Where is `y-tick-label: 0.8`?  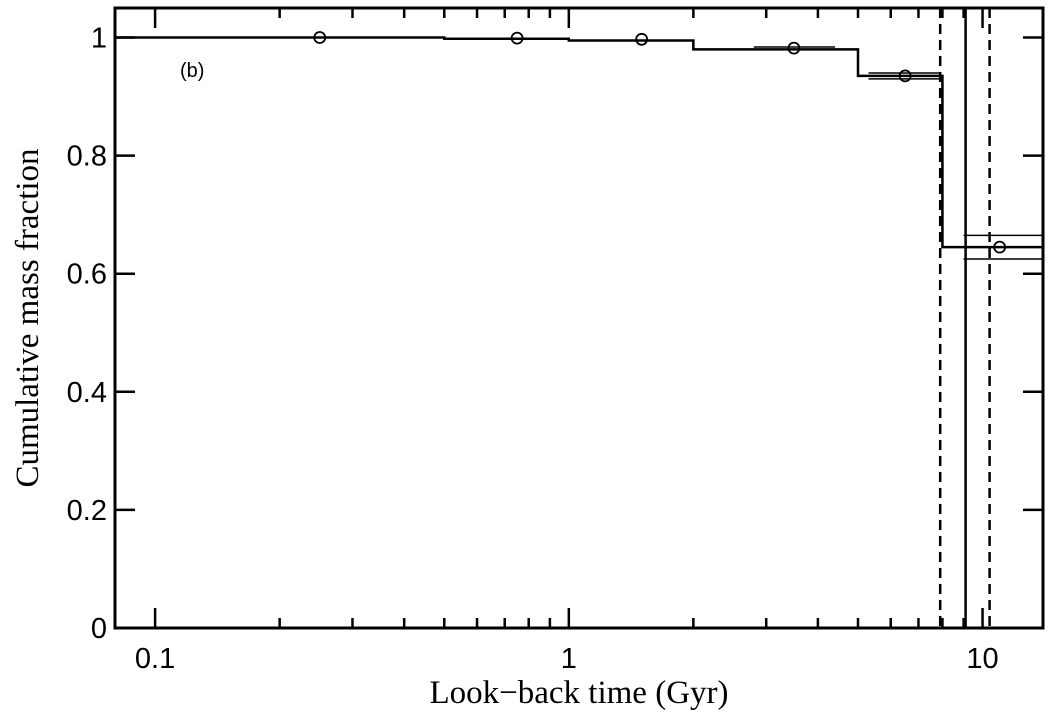 y-tick-label: 0.8 is located at coordinates (87, 157).